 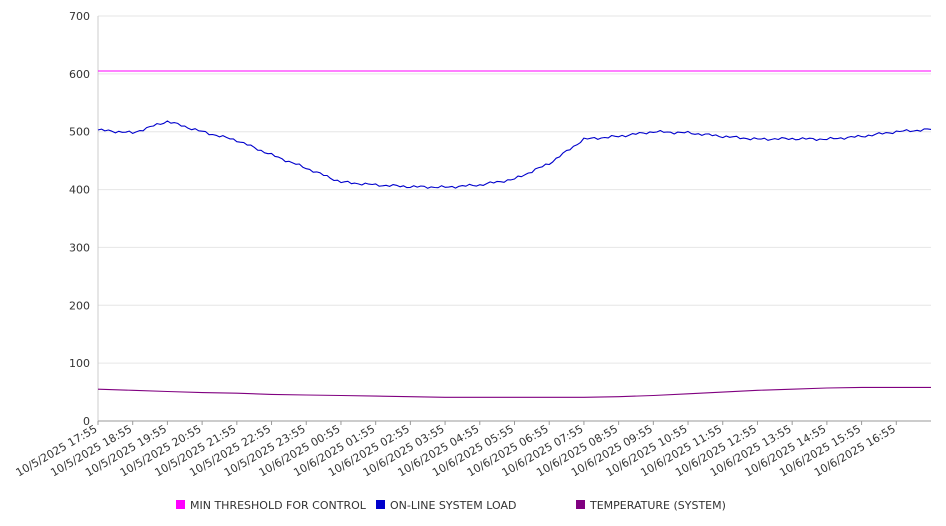 I want to click on y-tick-label: 500, so click(x=79, y=132).